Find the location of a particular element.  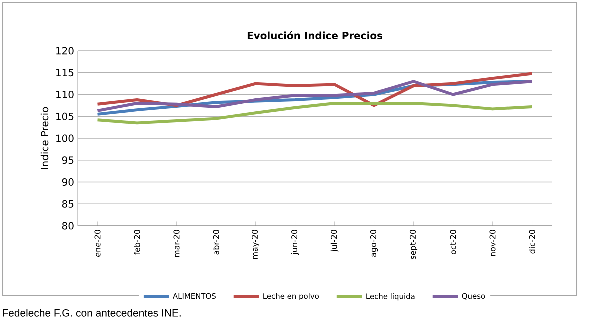

chart-title: Evolución Indice Precios is located at coordinates (315, 35).